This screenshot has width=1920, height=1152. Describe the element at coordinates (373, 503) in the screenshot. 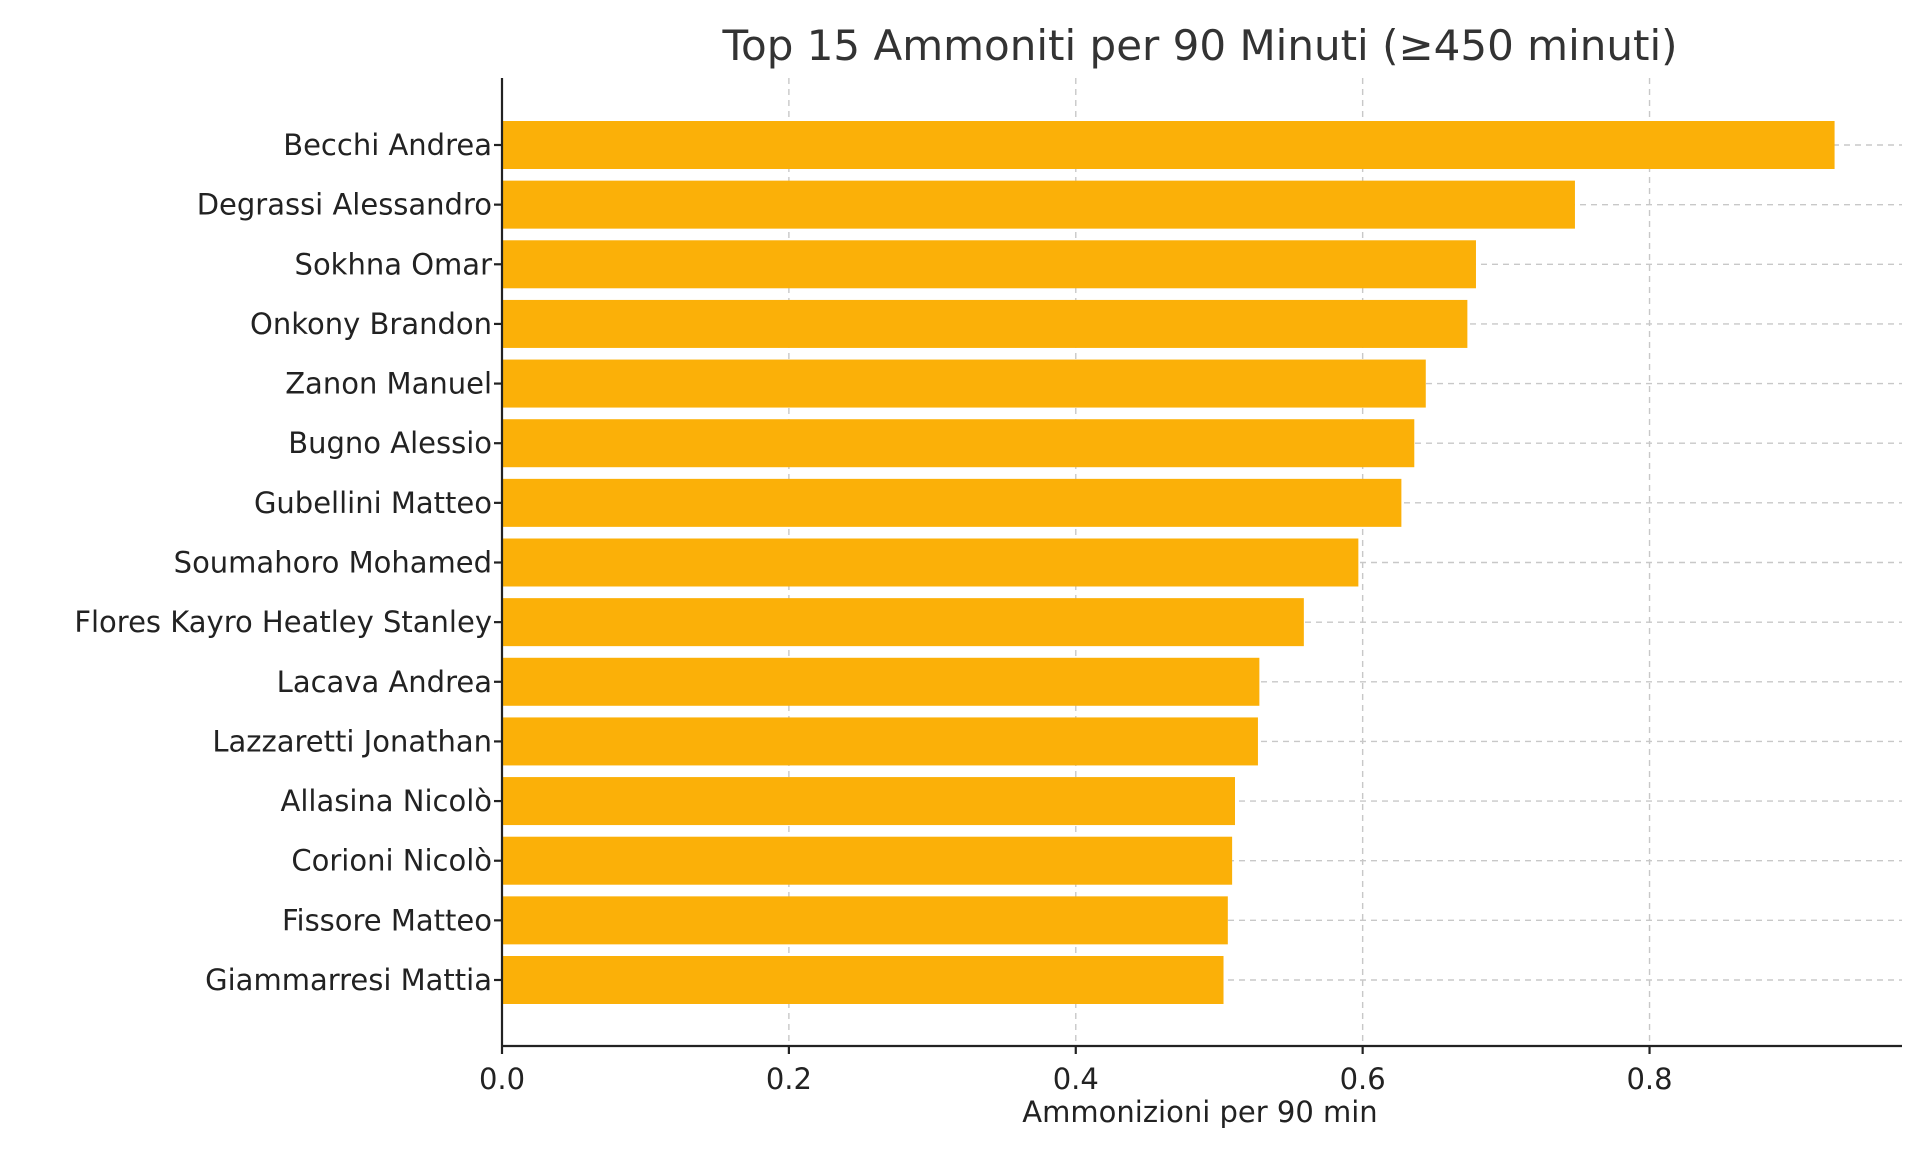

I see `category-label: Gubellini Matteo` at that location.